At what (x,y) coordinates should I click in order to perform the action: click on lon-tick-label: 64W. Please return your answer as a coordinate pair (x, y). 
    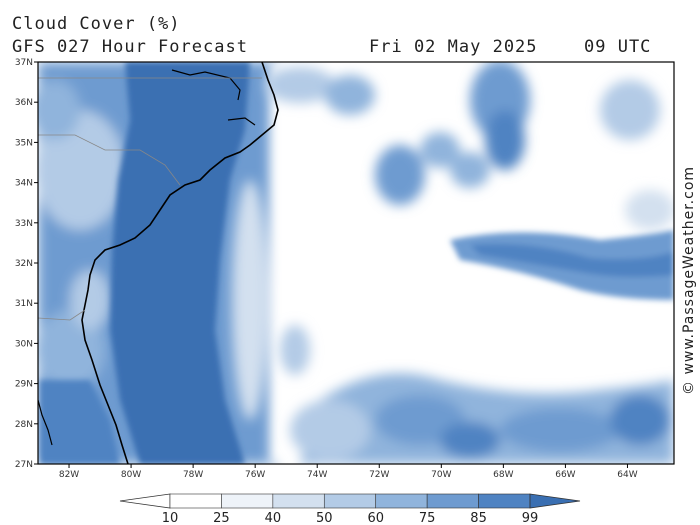
    Looking at the image, I should click on (627, 475).